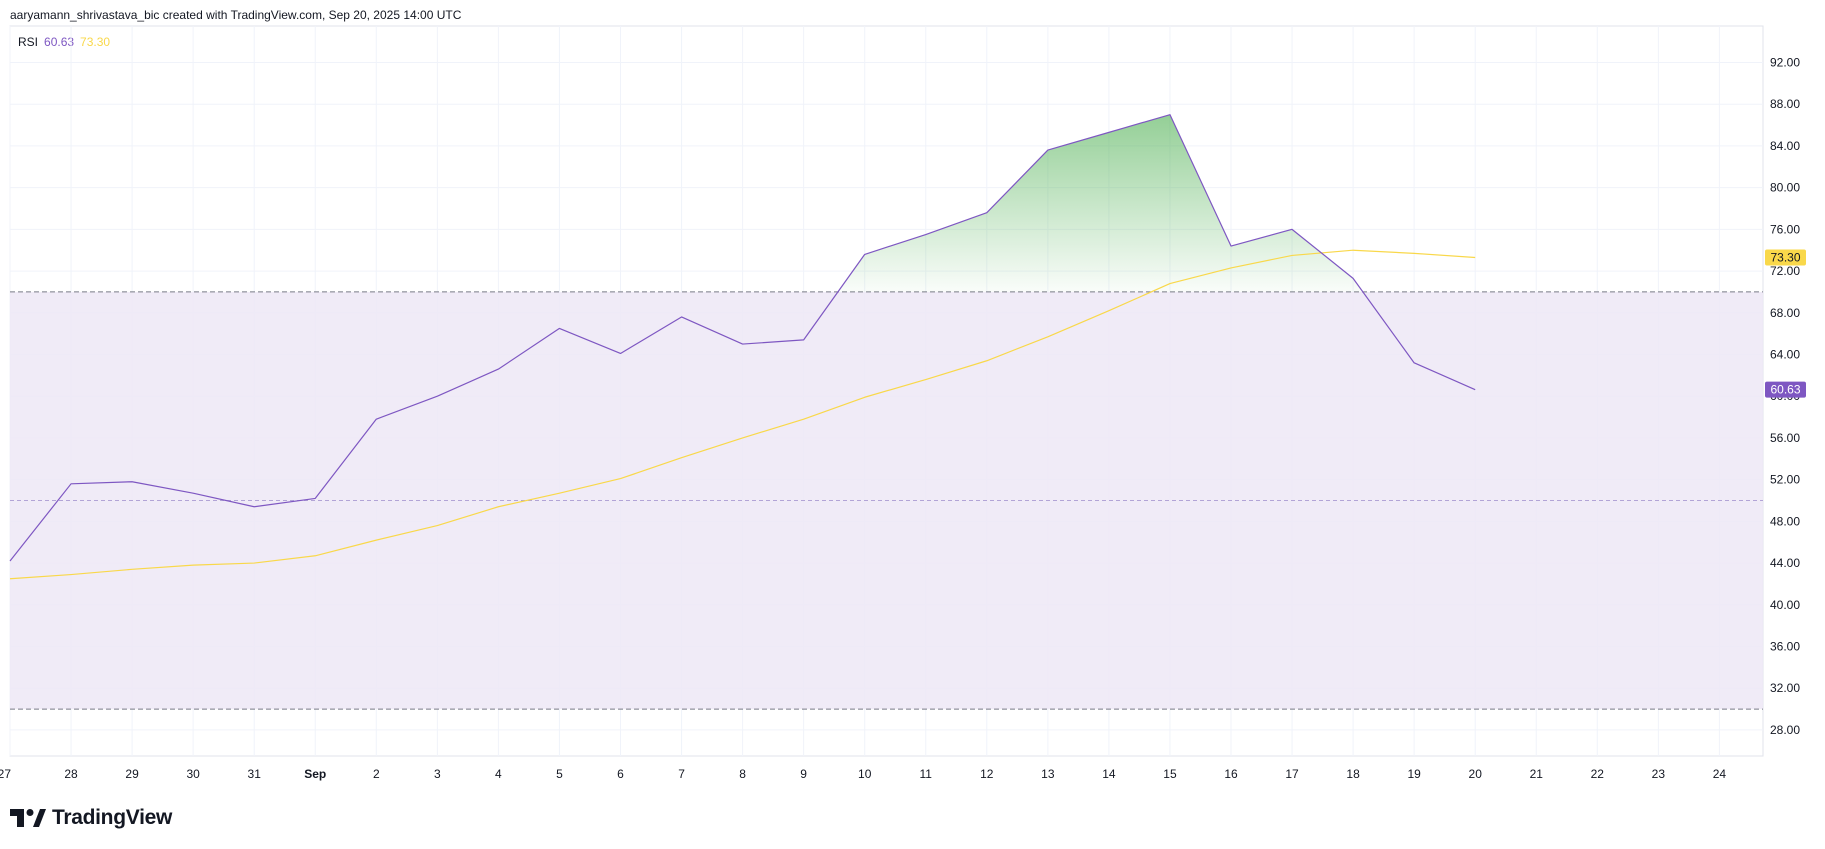  What do you see at coordinates (1785, 271) in the screenshot?
I see `y-tick-label: 72.00` at bounding box center [1785, 271].